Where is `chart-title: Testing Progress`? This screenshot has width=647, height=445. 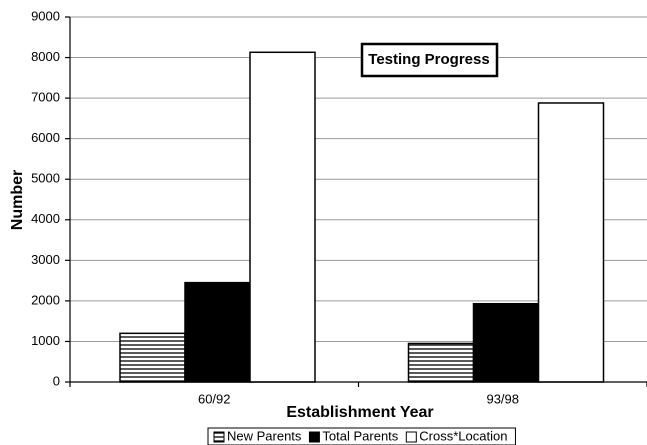
chart-title: Testing Progress is located at coordinates (428, 59).